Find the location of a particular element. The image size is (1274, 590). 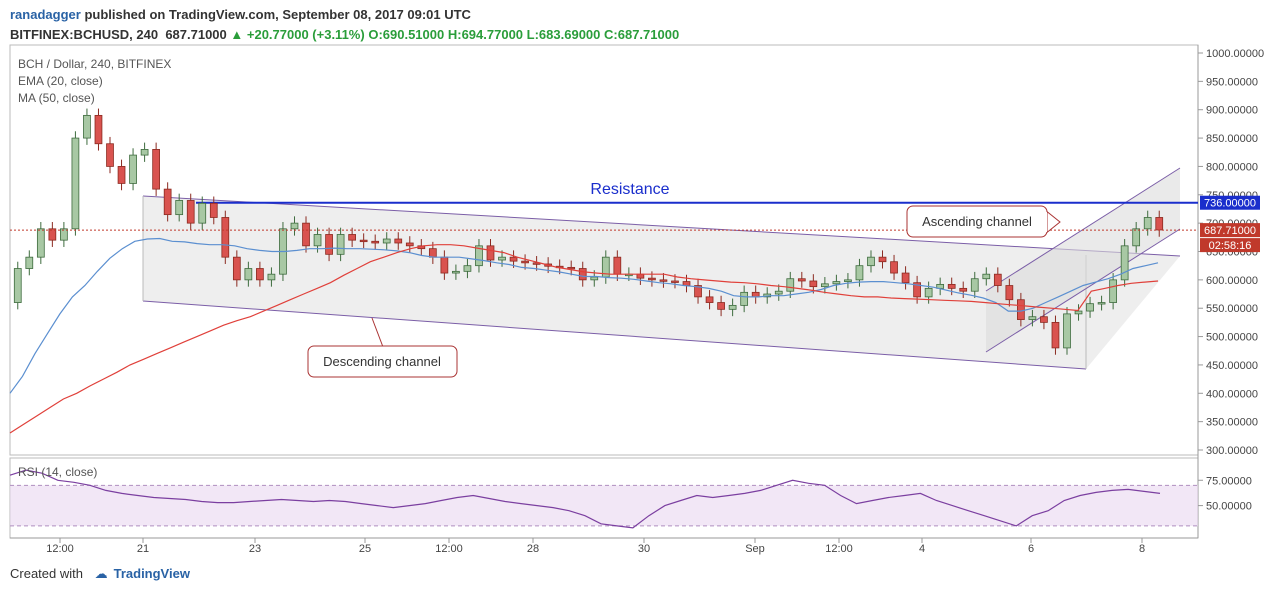

time-tick-label: 12:00 is located at coordinates (839, 549).